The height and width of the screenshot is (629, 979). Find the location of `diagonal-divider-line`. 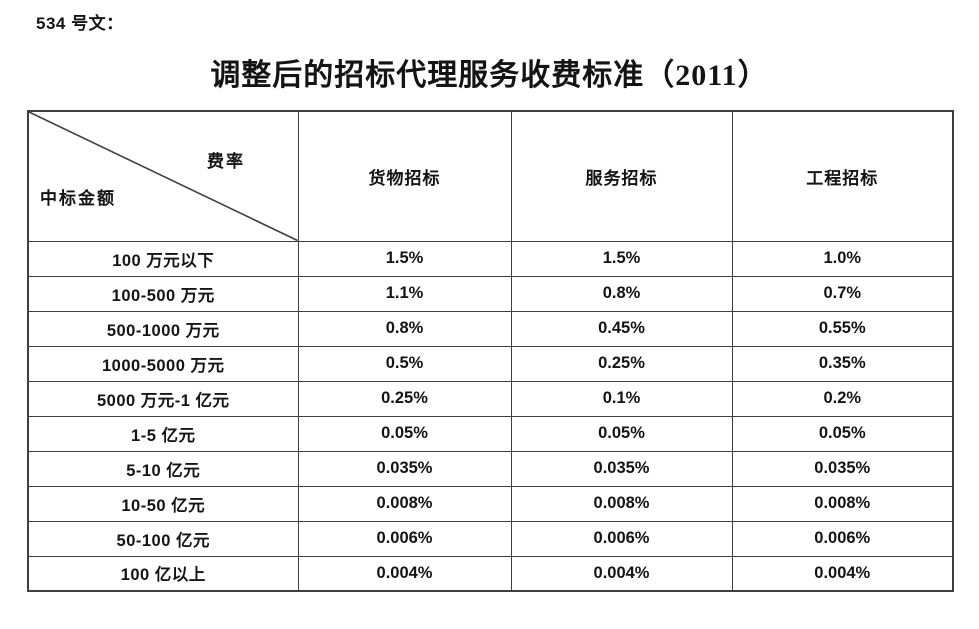

diagonal-divider-line is located at coordinates (163, 176).